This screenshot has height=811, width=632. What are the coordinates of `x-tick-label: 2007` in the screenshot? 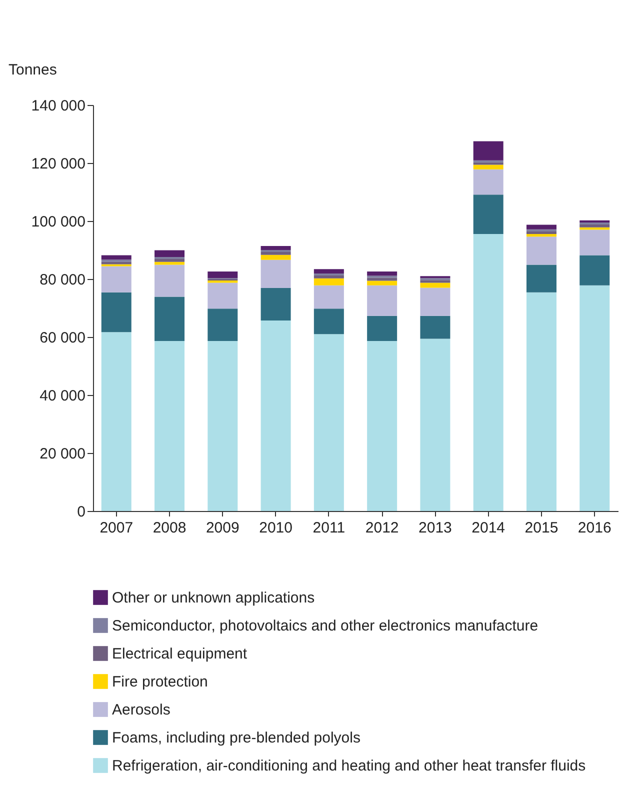 It's located at (117, 528).